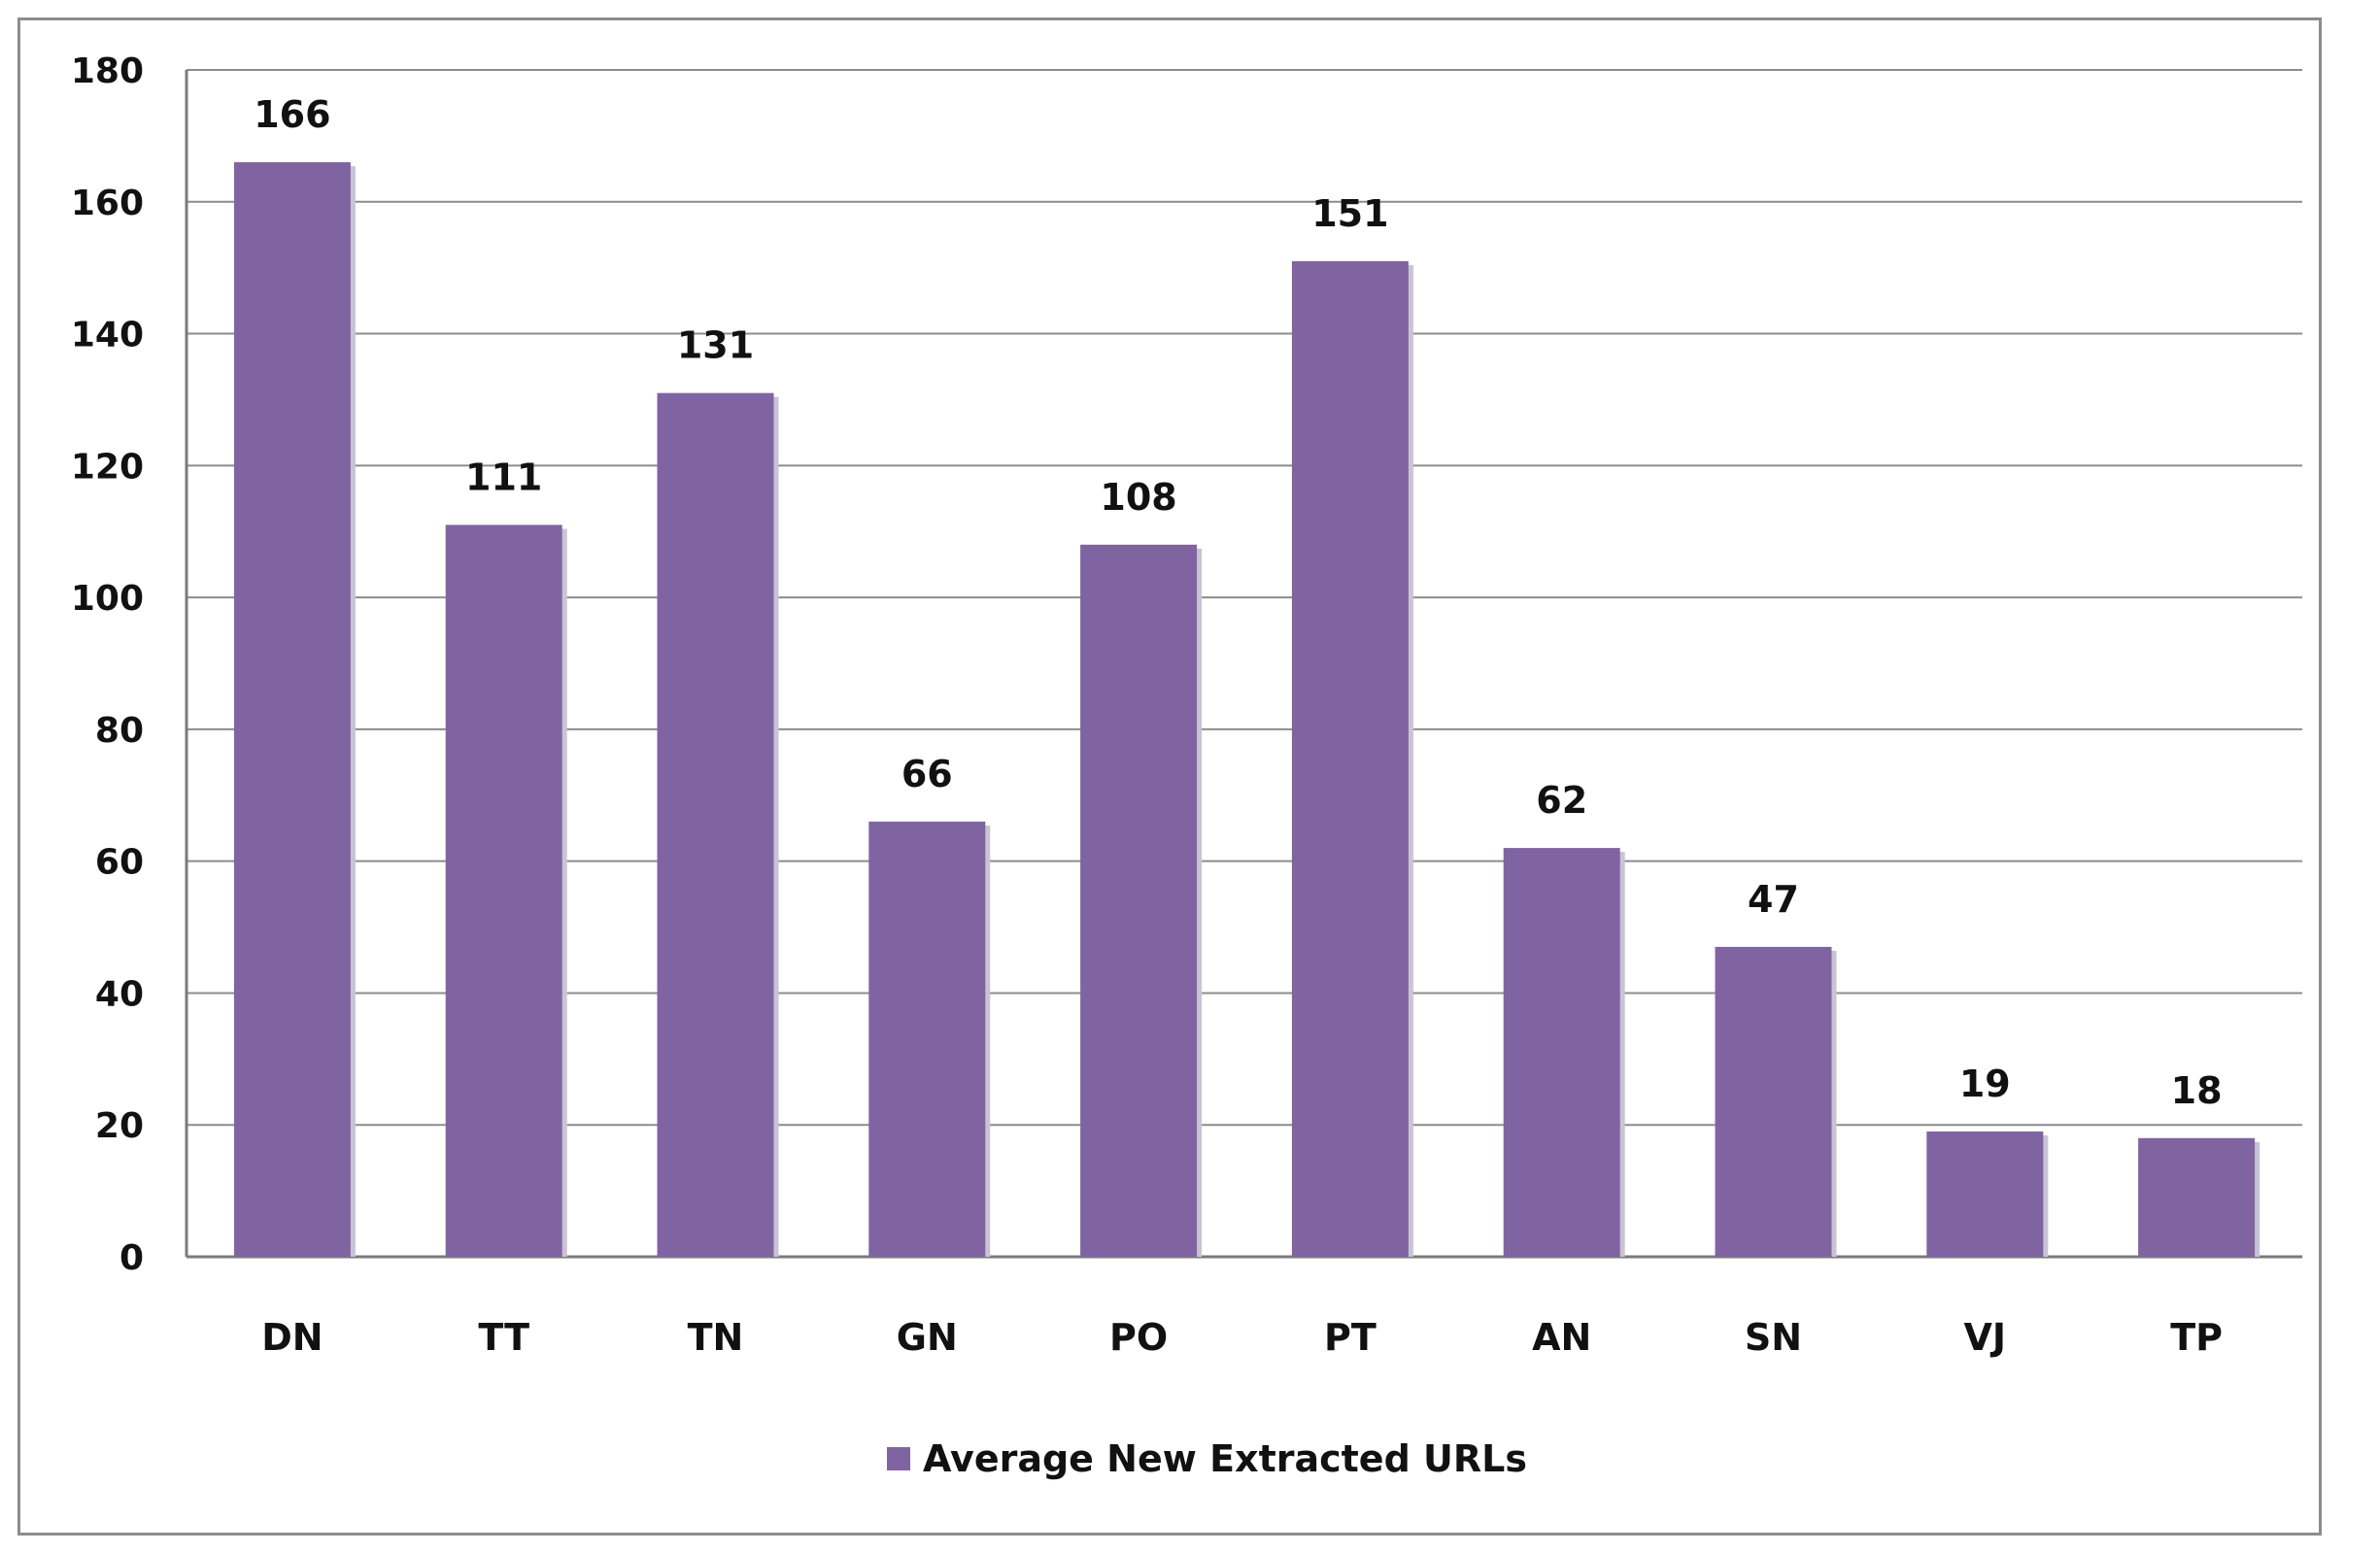 The height and width of the screenshot is (1553, 2380). I want to click on y-tick-label: 80, so click(119, 731).